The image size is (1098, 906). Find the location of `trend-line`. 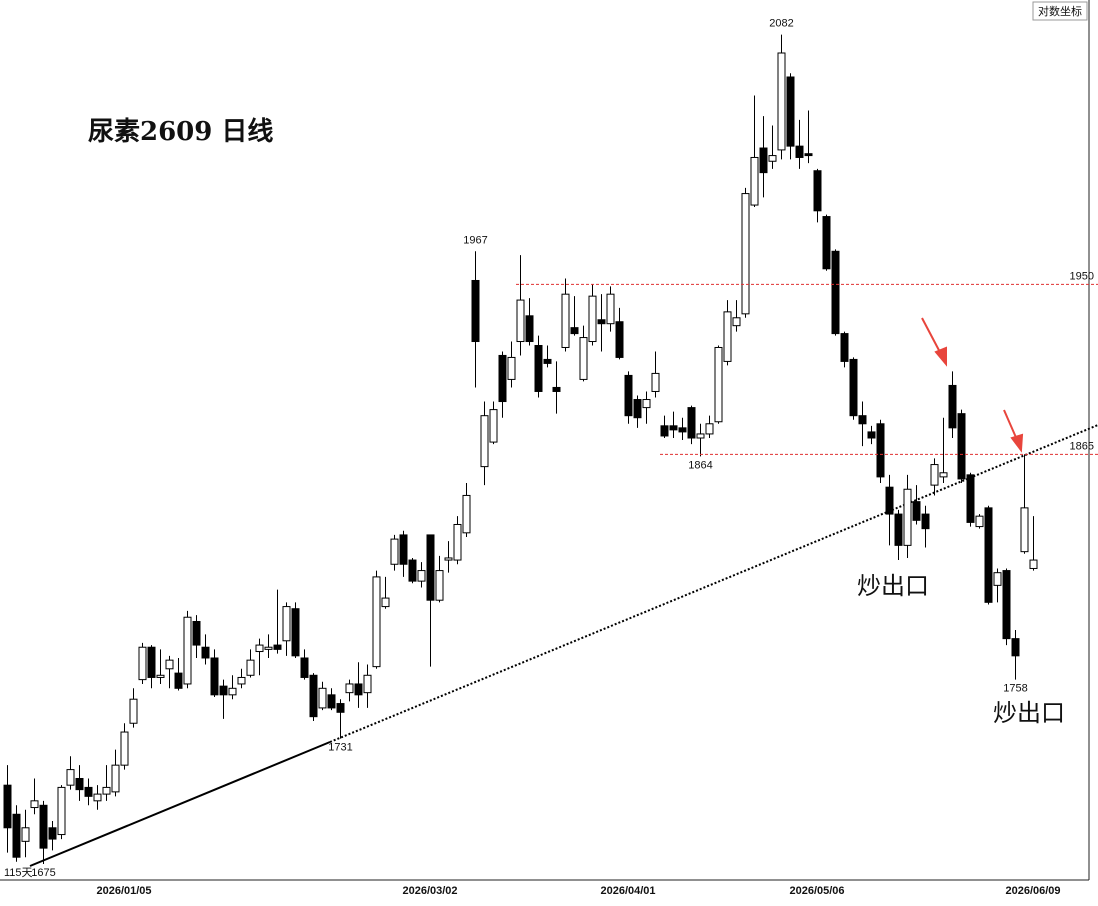

trend-line is located at coordinates (180, 804).